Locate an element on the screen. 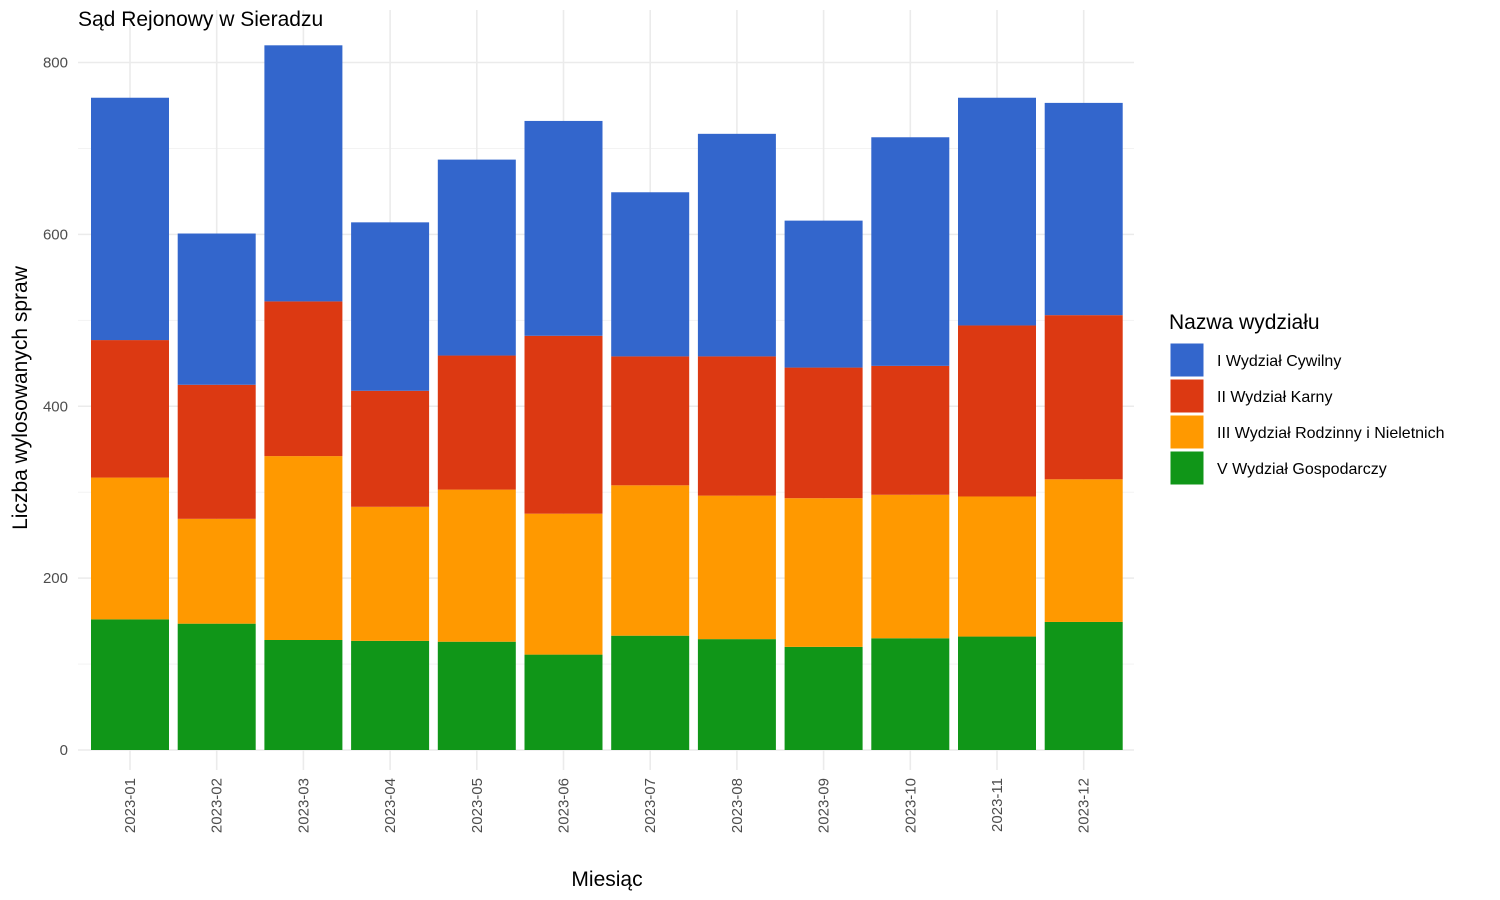 The width and height of the screenshot is (1500, 900). legend-label: III Wydział Rodzinny i Nieletnich is located at coordinates (1331, 433).